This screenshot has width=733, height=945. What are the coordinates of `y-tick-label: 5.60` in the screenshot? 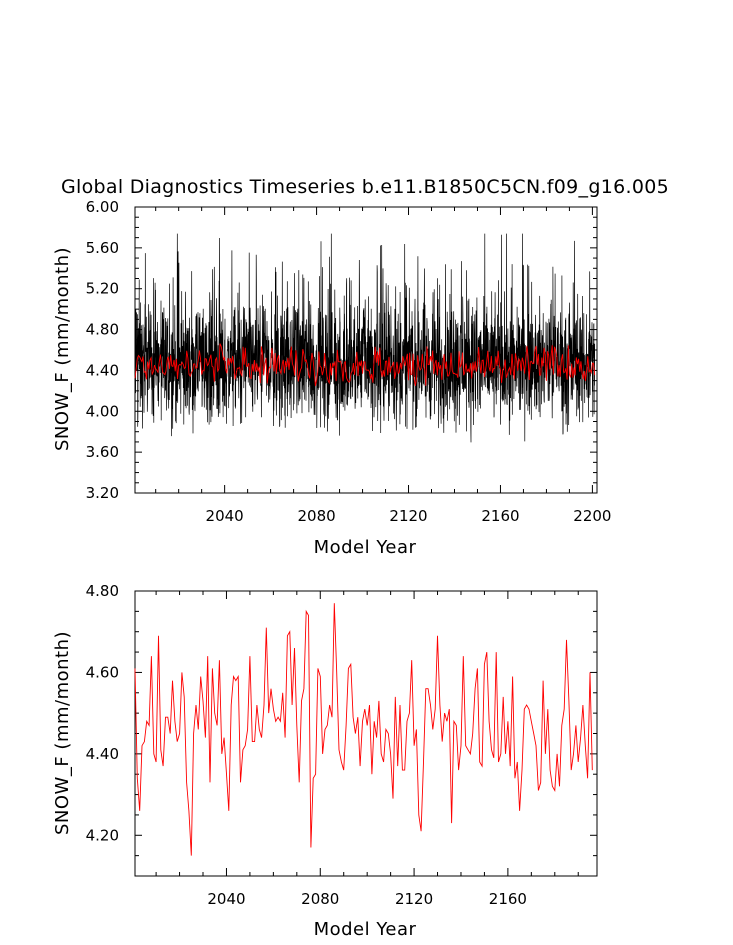 It's located at (102, 248).